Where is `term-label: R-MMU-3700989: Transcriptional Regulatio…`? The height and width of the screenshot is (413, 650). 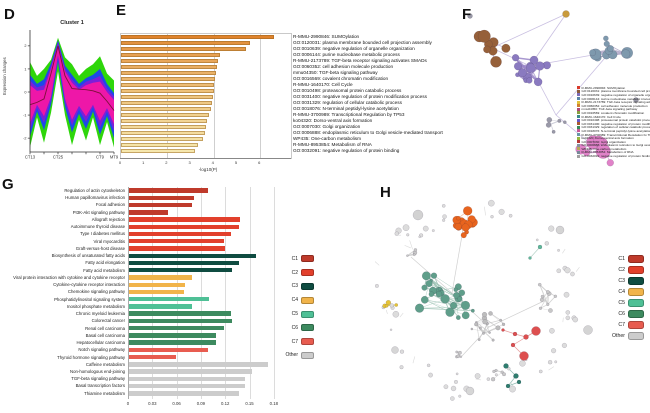
term-label: R-MMU-3700989: Transcriptional Regulatio… is located at coordinates (348, 114).